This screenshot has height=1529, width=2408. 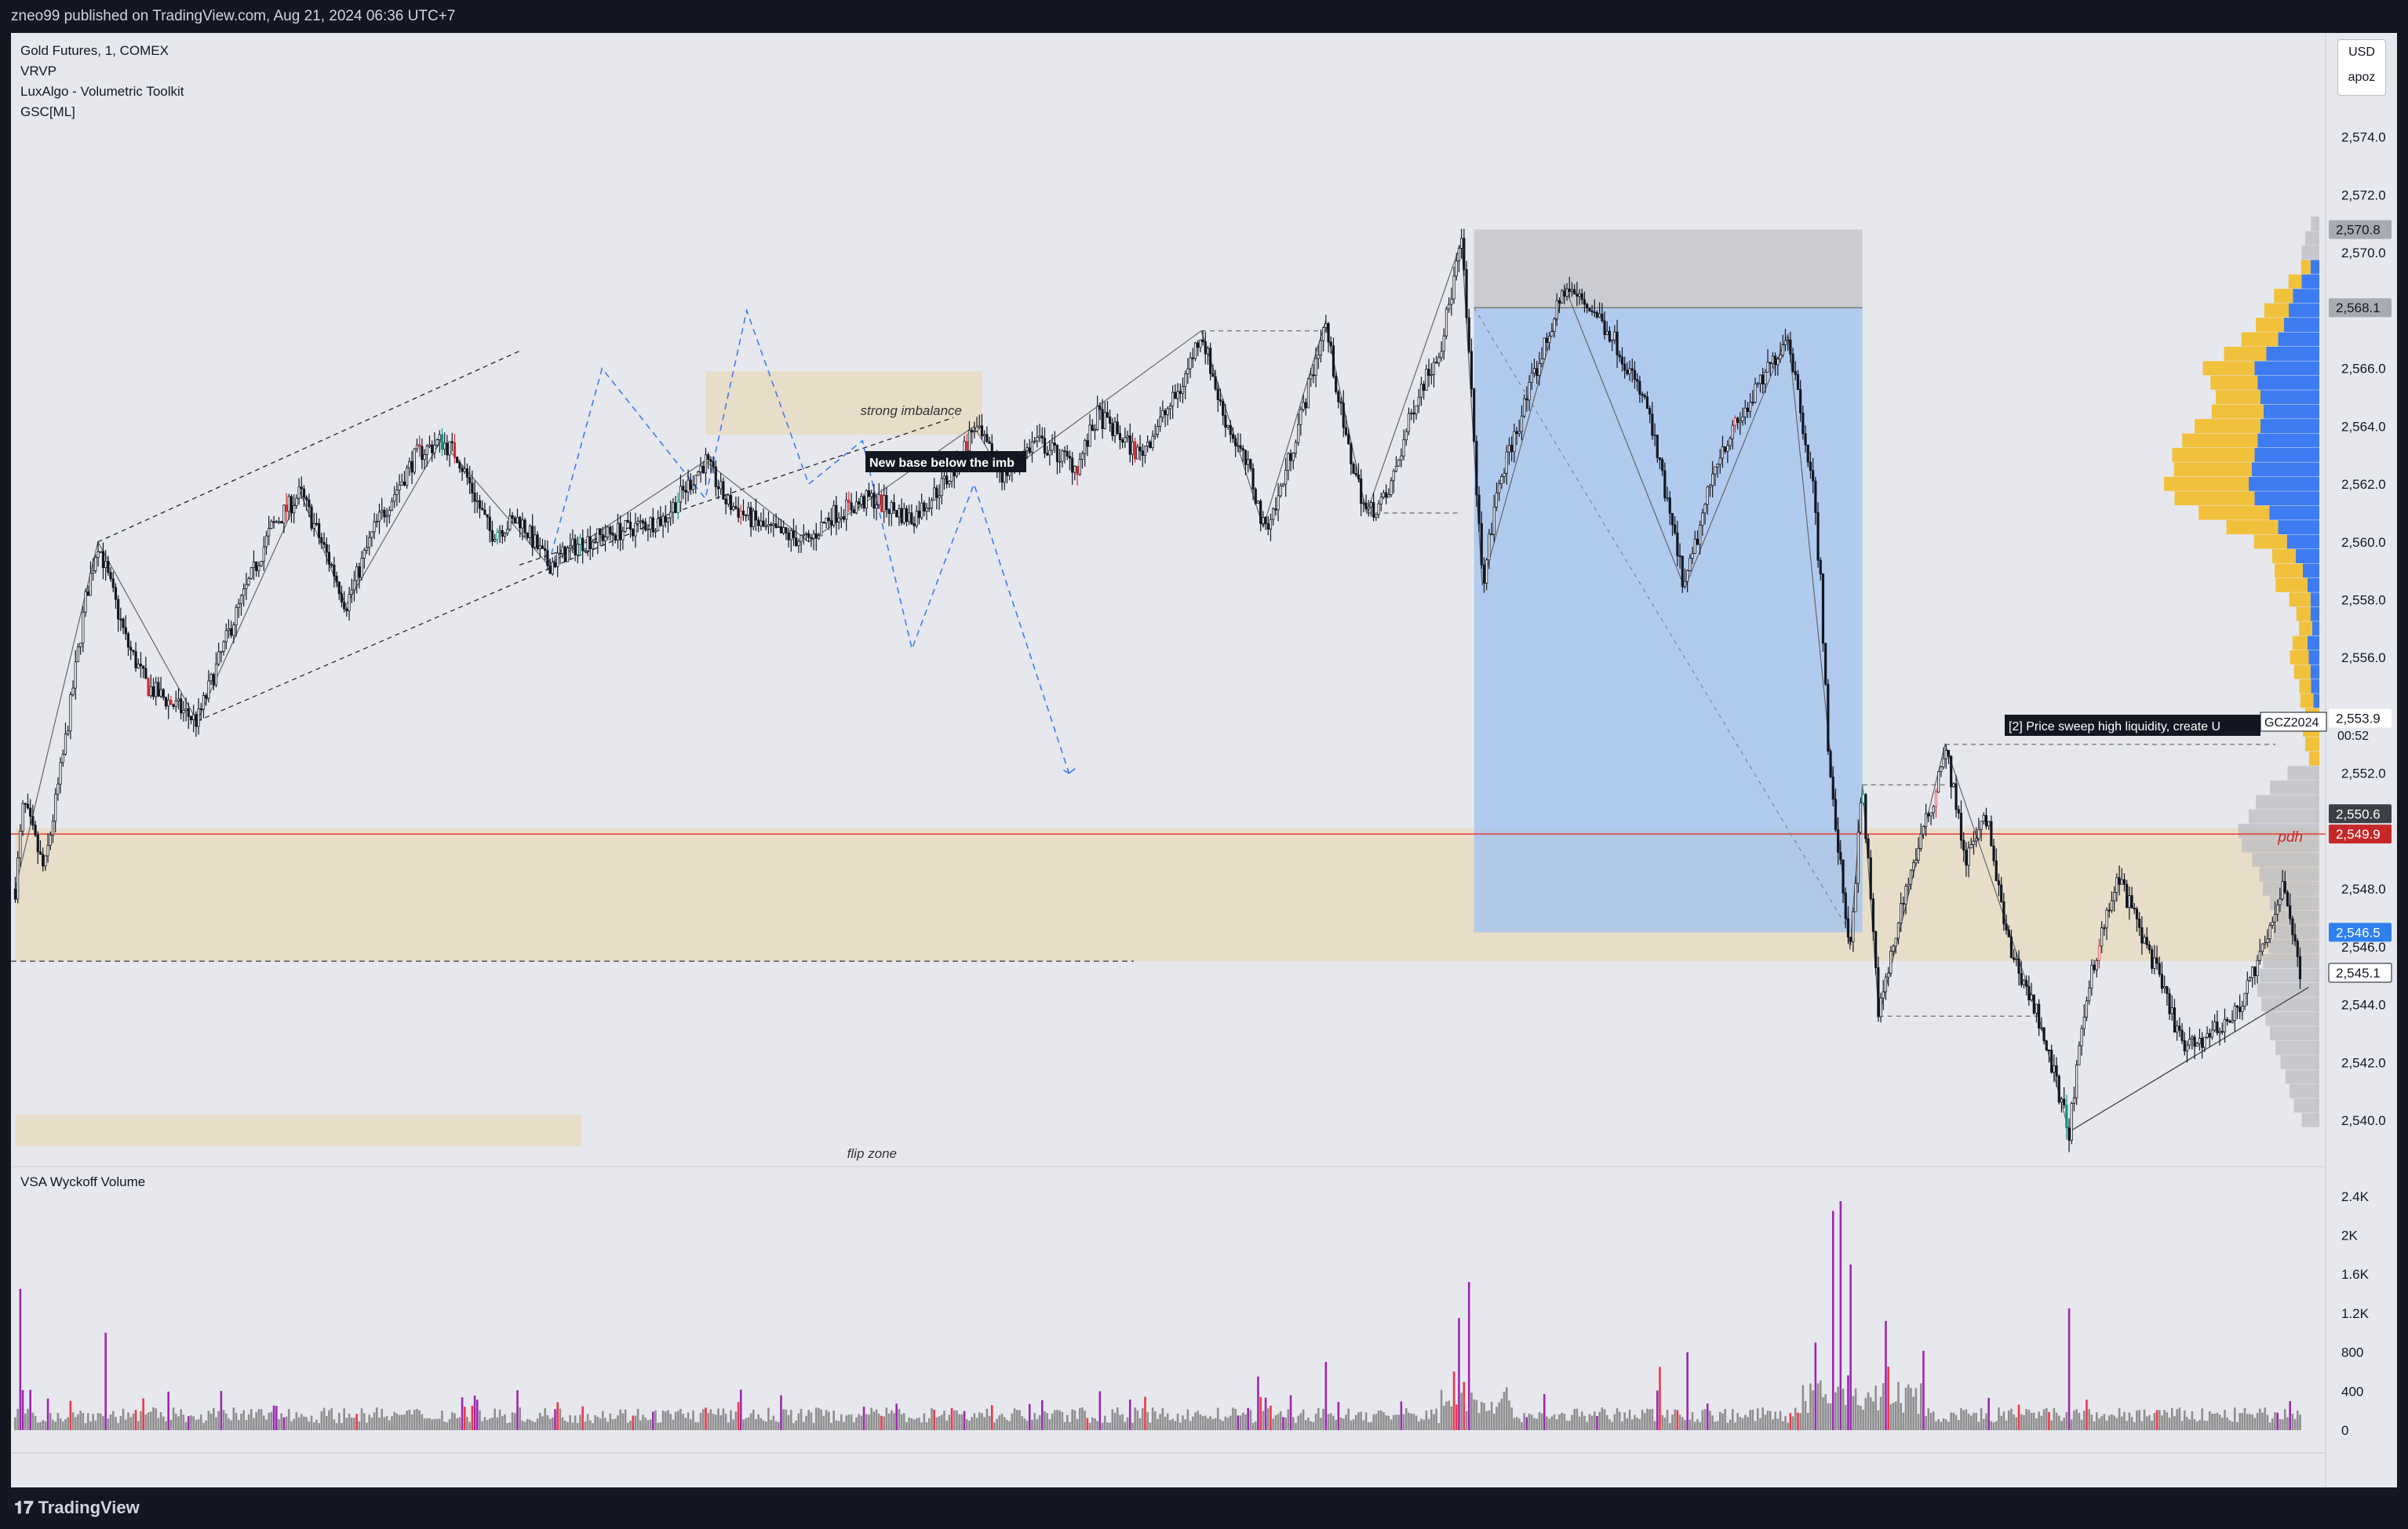 What do you see at coordinates (2353, 736) in the screenshot?
I see `countdown: 00:52` at bounding box center [2353, 736].